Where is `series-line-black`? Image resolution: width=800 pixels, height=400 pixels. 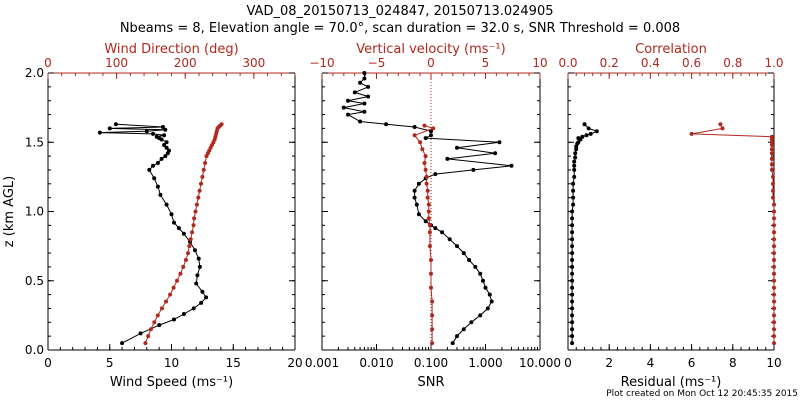
series-line-black is located at coordinates (427, 208).